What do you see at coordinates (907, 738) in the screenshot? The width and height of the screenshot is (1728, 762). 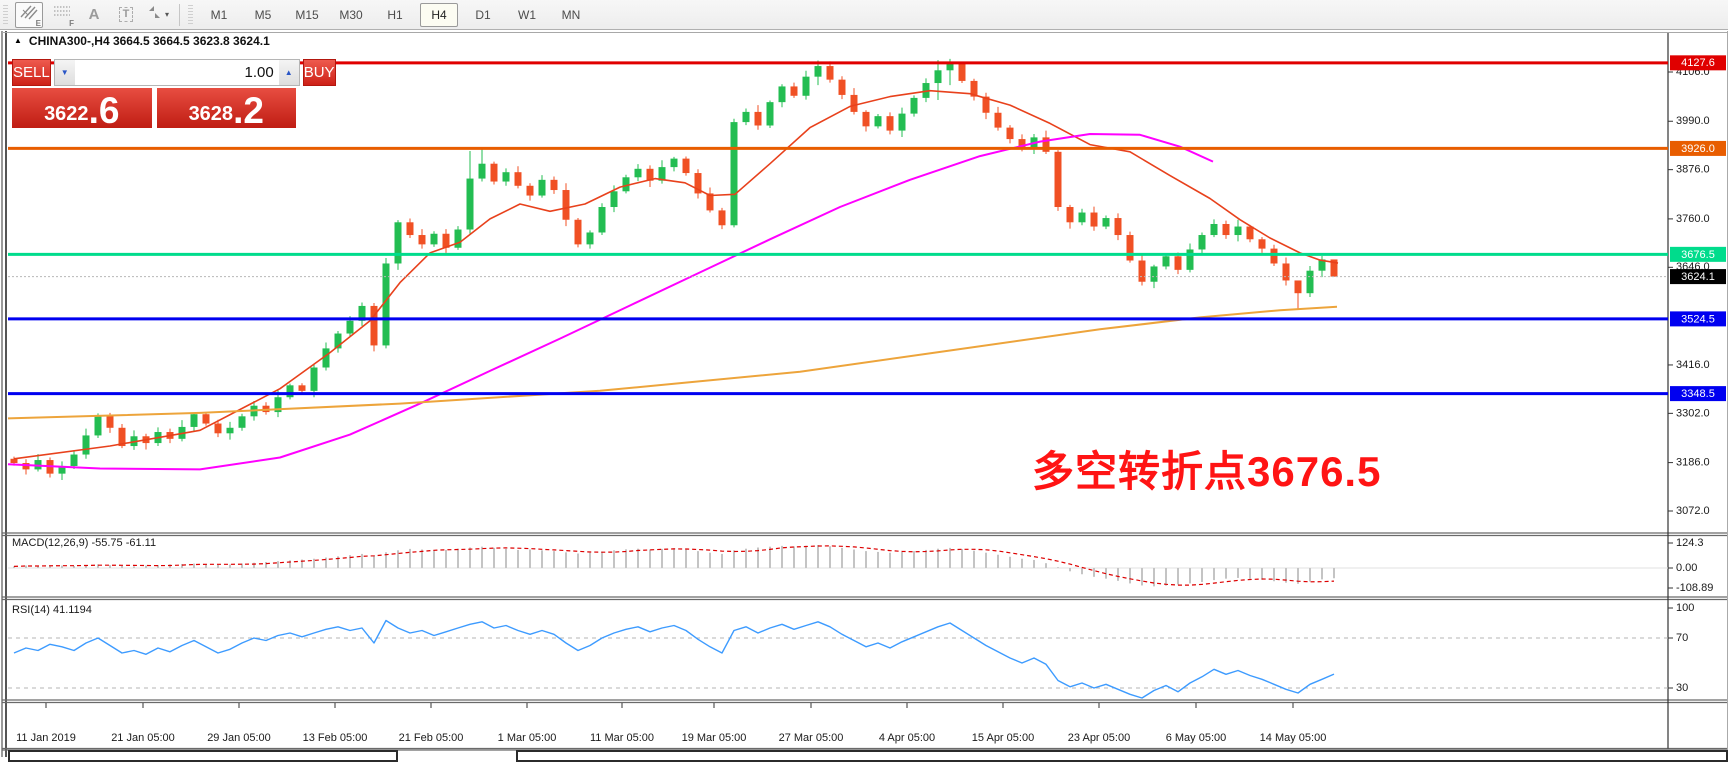 I see `svg-text: 4 Apr 05:00` at bounding box center [907, 738].